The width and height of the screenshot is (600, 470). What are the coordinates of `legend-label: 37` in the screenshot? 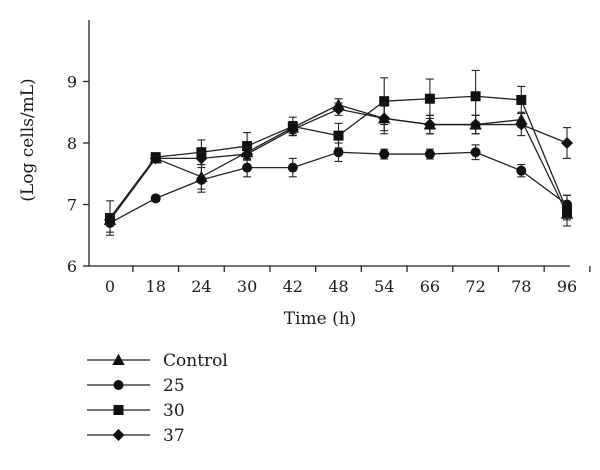 It's located at (174, 436).